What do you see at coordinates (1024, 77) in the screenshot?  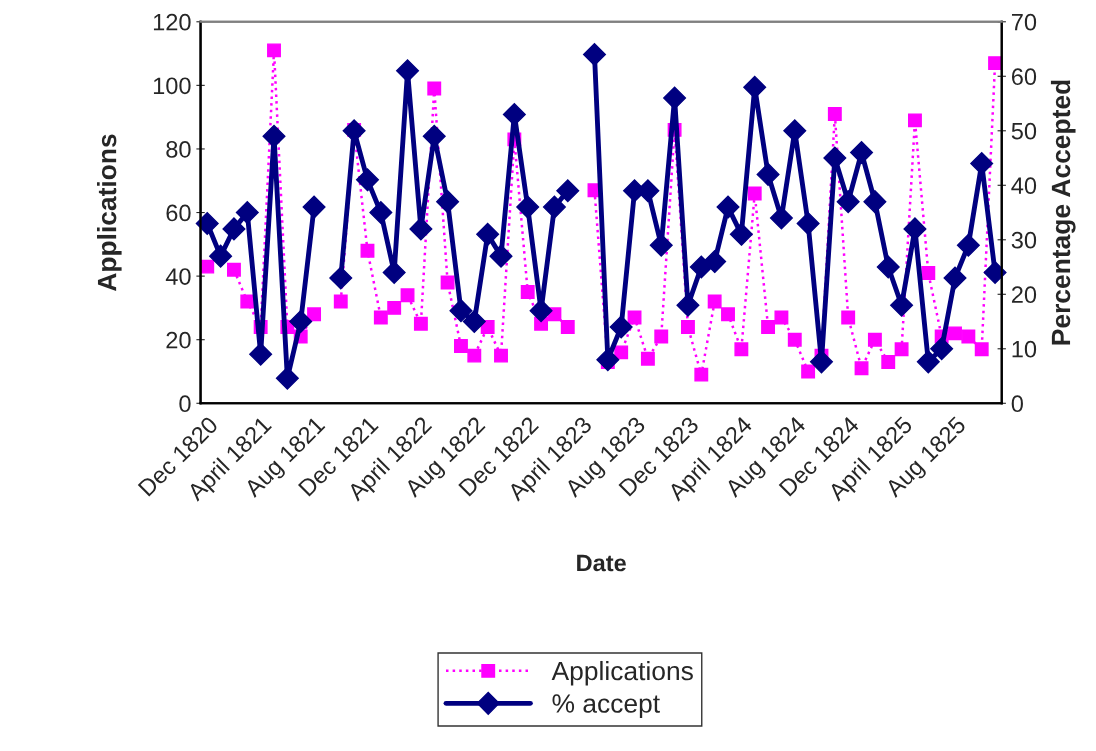 I see `y2-tick-label: 60` at bounding box center [1024, 77].